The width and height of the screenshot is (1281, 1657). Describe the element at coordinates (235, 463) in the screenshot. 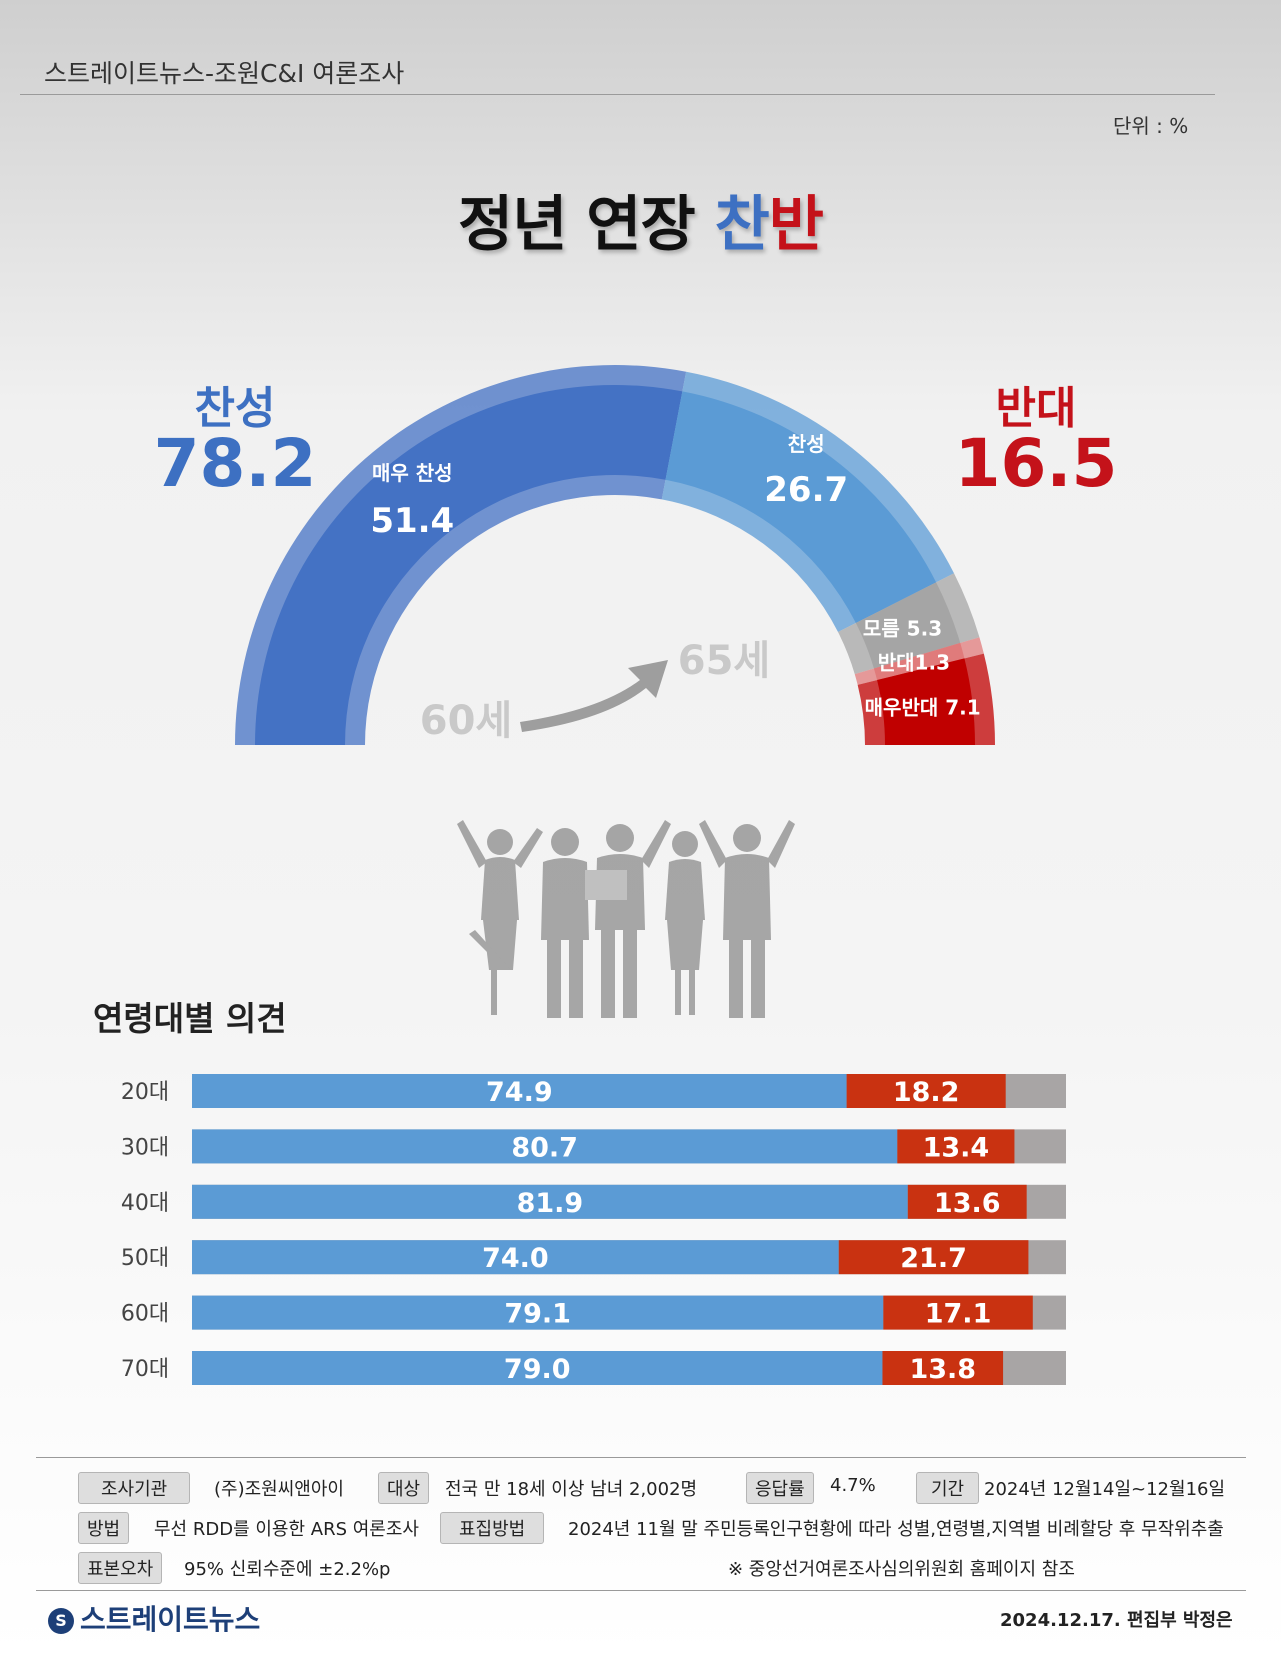

I see `approve-total-value: 78.2` at that location.